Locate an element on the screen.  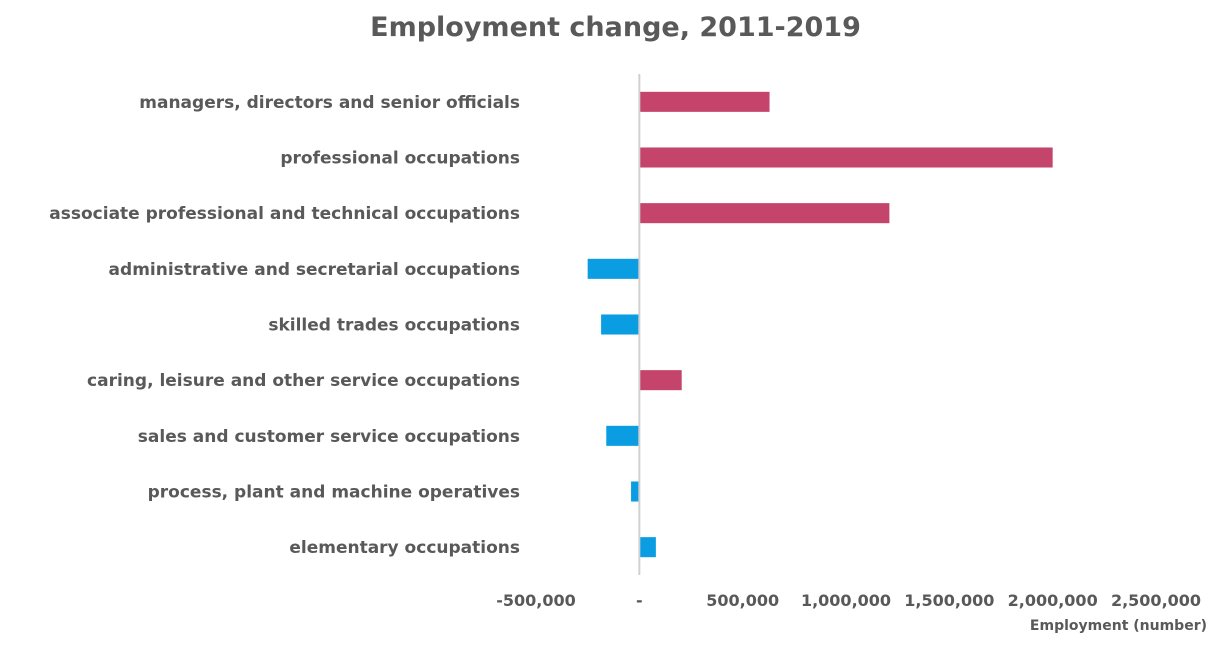
category-label: process, plant and machine operatives is located at coordinates (334, 493).